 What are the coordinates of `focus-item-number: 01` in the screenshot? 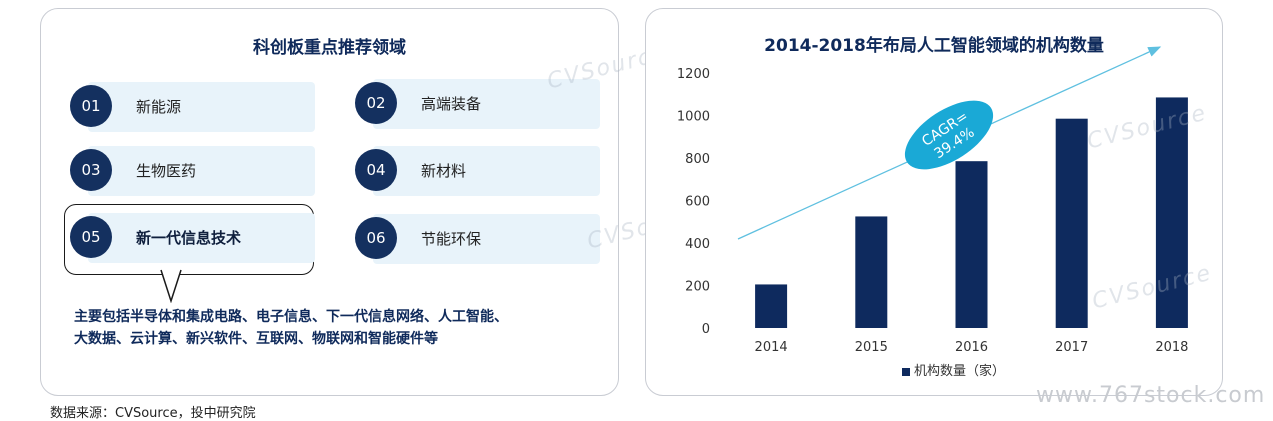 It's located at (91, 106).